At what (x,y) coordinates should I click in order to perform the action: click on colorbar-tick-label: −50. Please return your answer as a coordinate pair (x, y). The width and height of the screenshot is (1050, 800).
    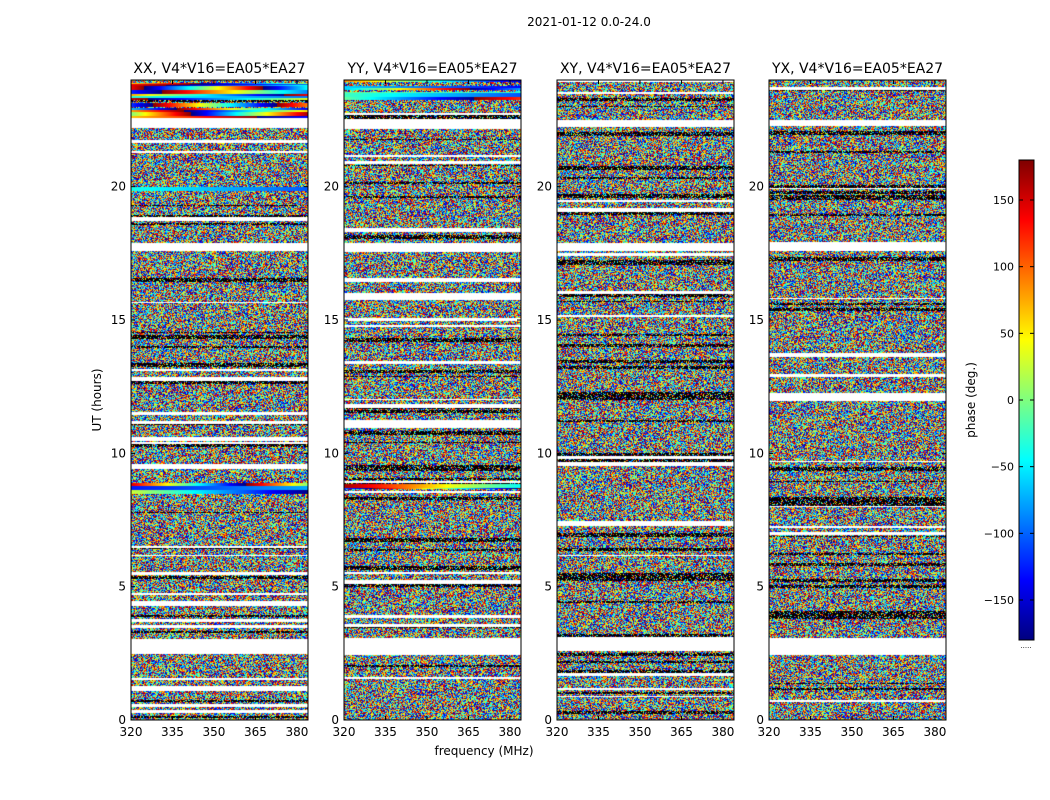
    Looking at the image, I should click on (1002, 467).